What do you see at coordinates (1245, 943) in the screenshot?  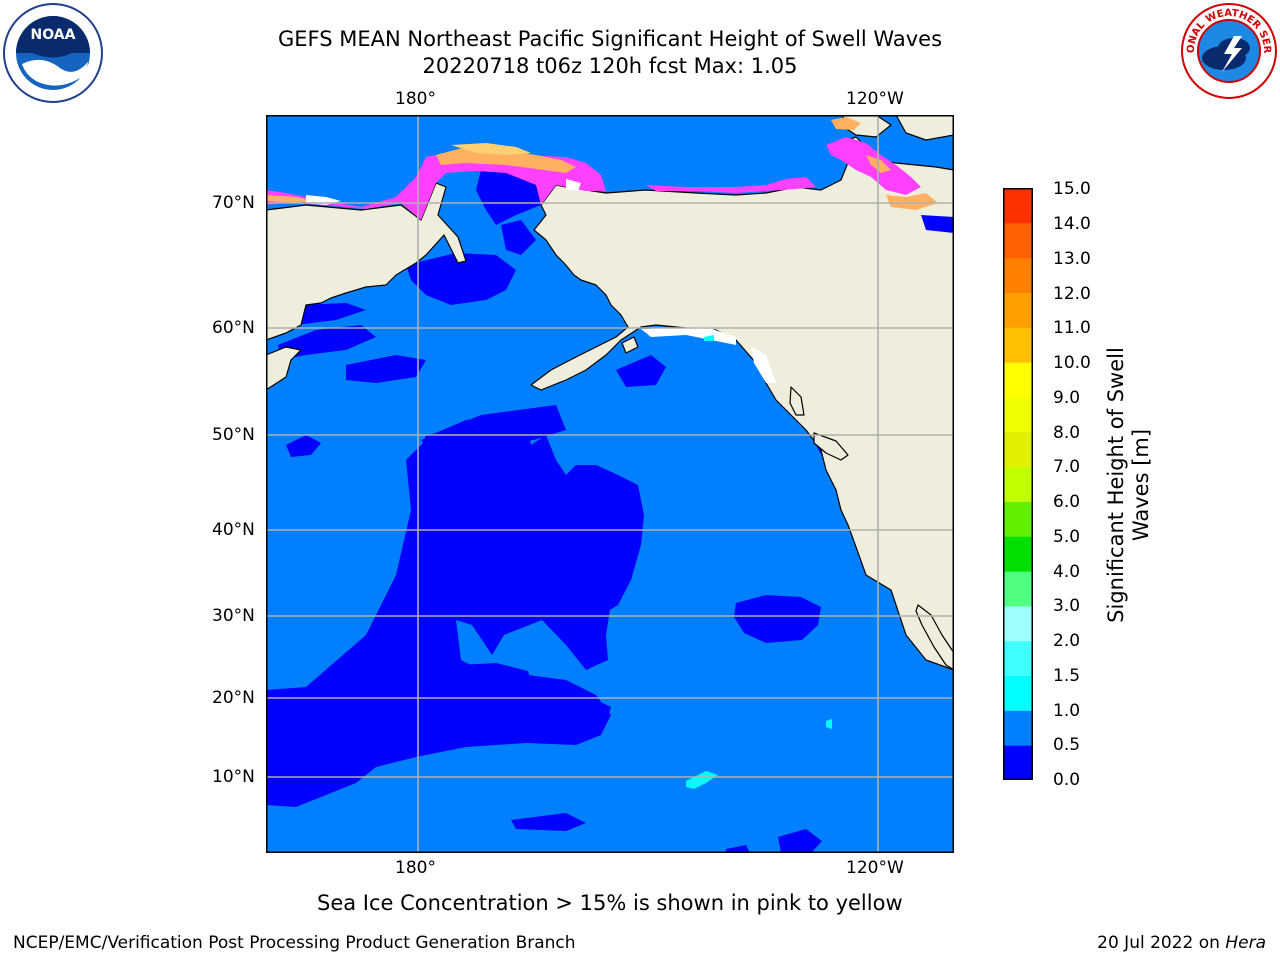 I see `footer-machine: Hera` at bounding box center [1245, 943].